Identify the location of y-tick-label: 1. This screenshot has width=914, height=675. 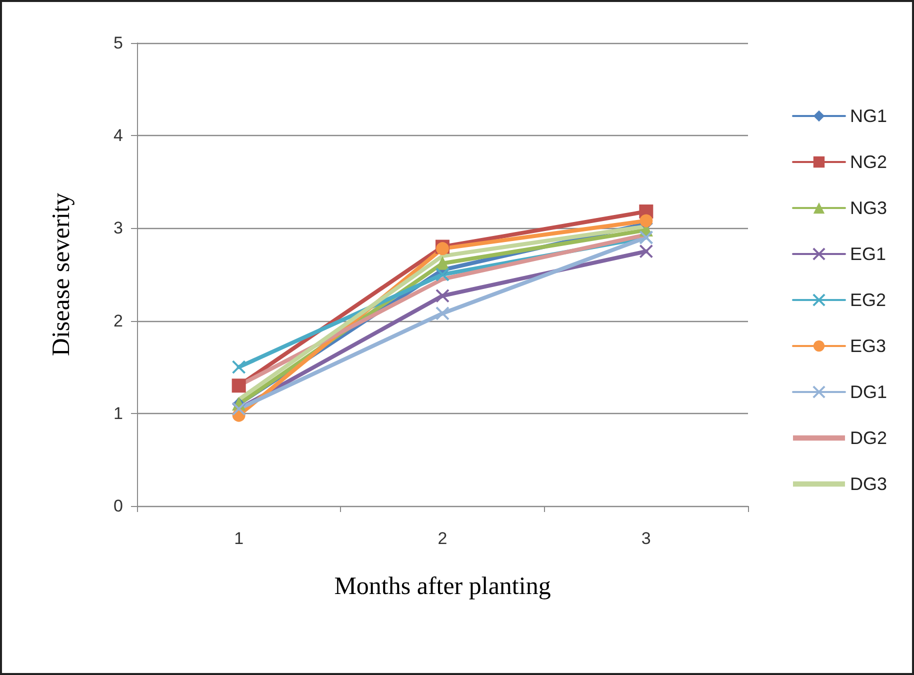
(118, 413).